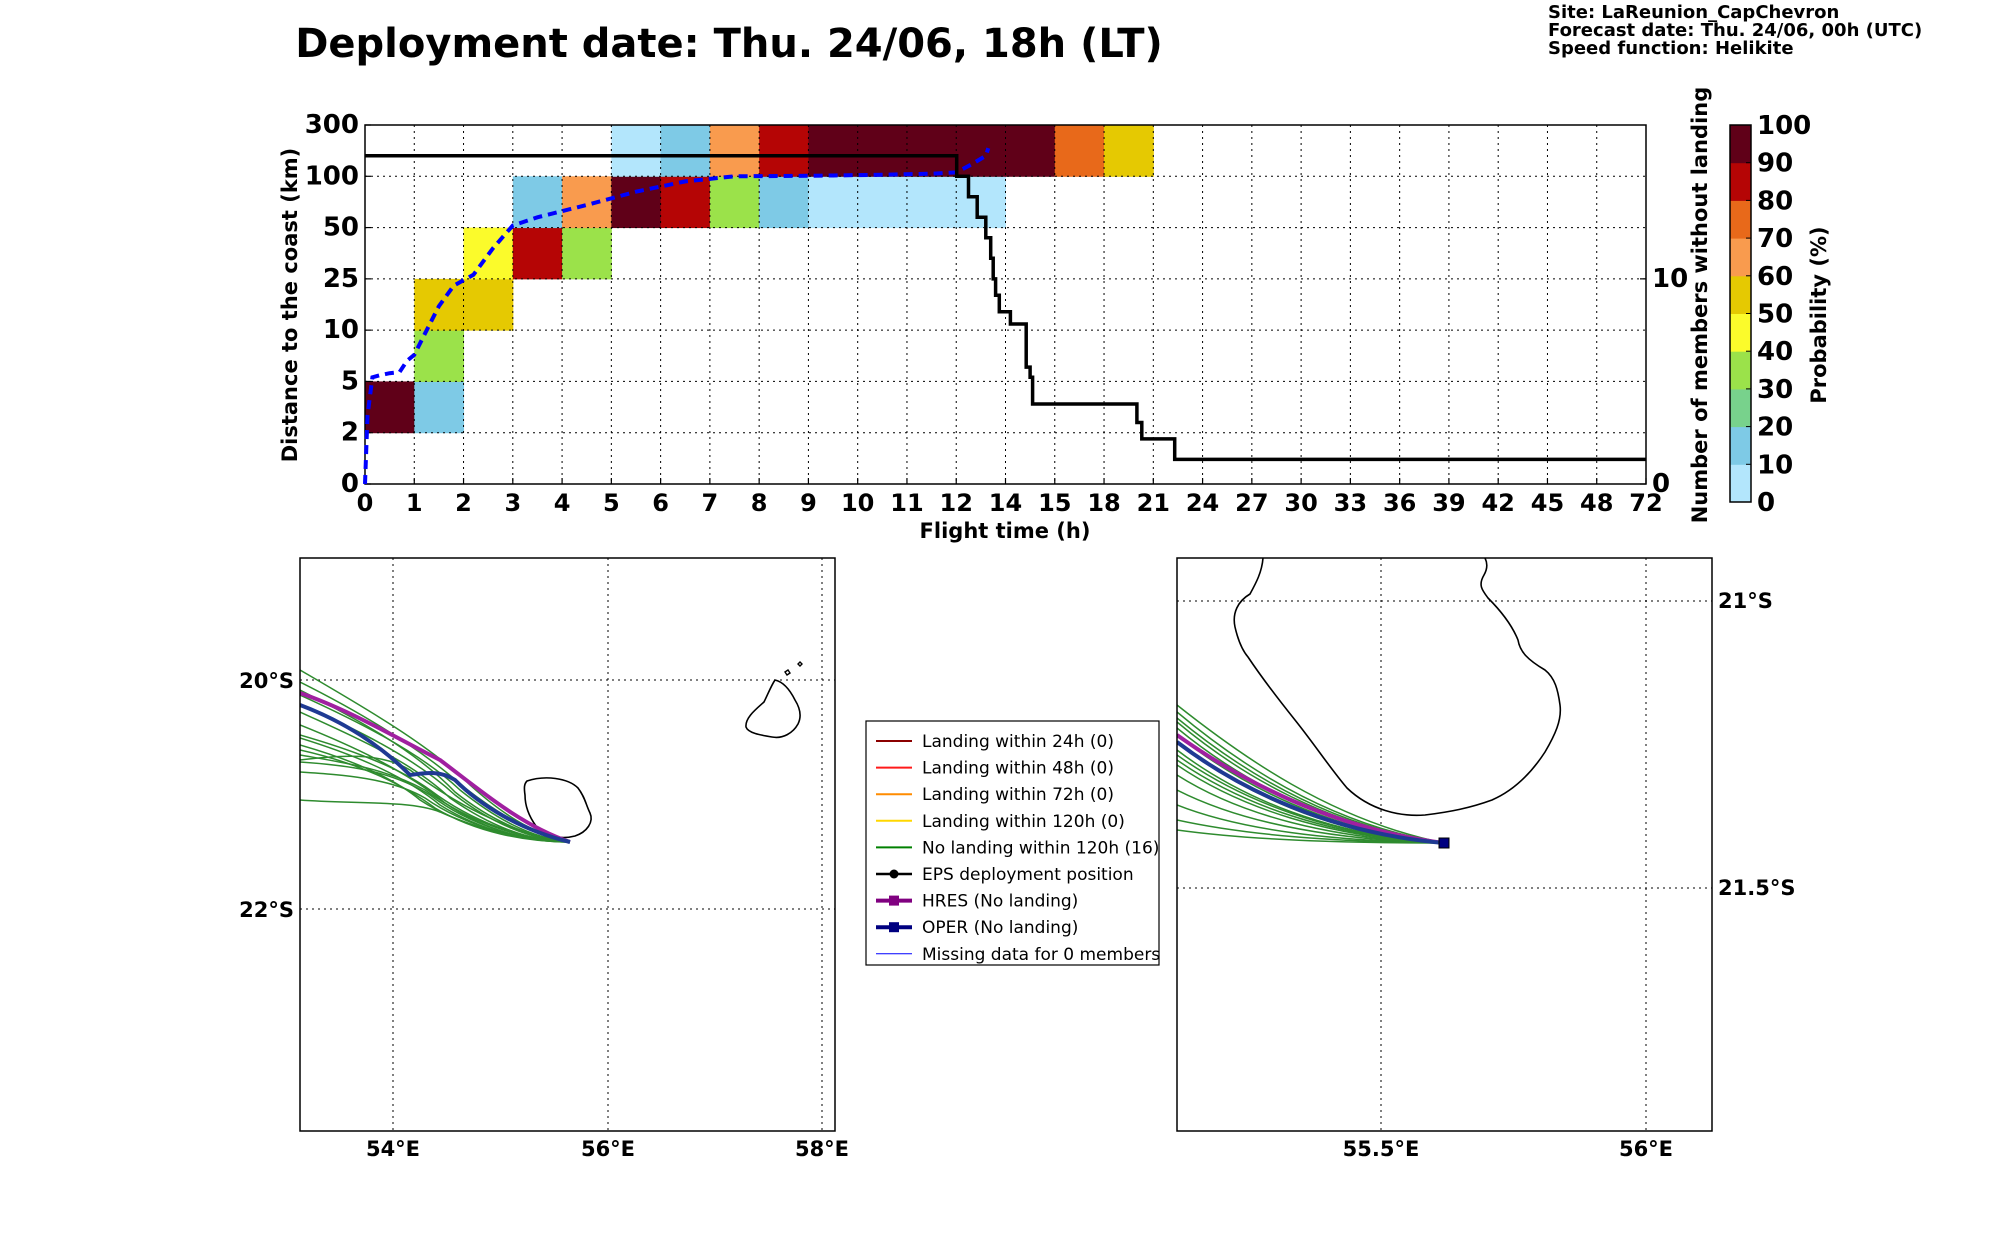 This screenshot has width=2000, height=1250. Describe the element at coordinates (1103, 503) in the screenshot. I see `x-tick-18: 18` at that location.